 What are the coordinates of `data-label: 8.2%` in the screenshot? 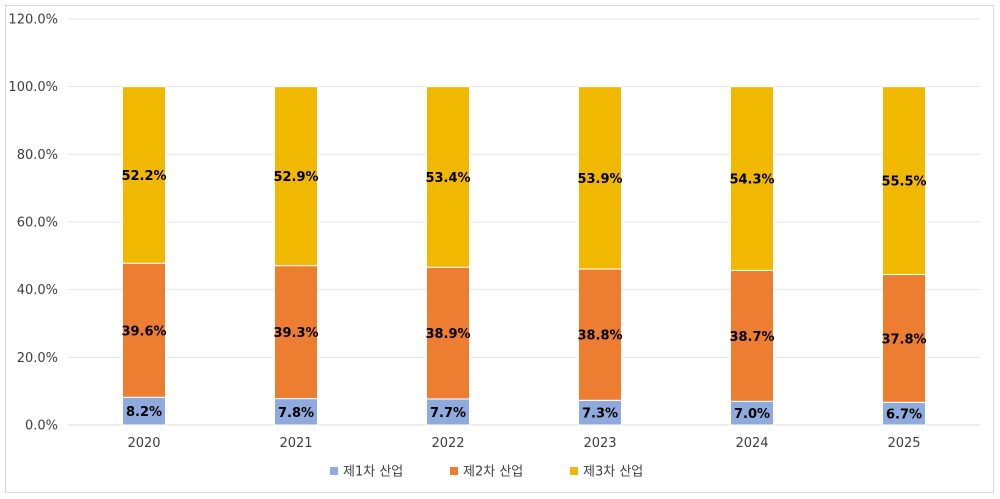 It's located at (144, 412).